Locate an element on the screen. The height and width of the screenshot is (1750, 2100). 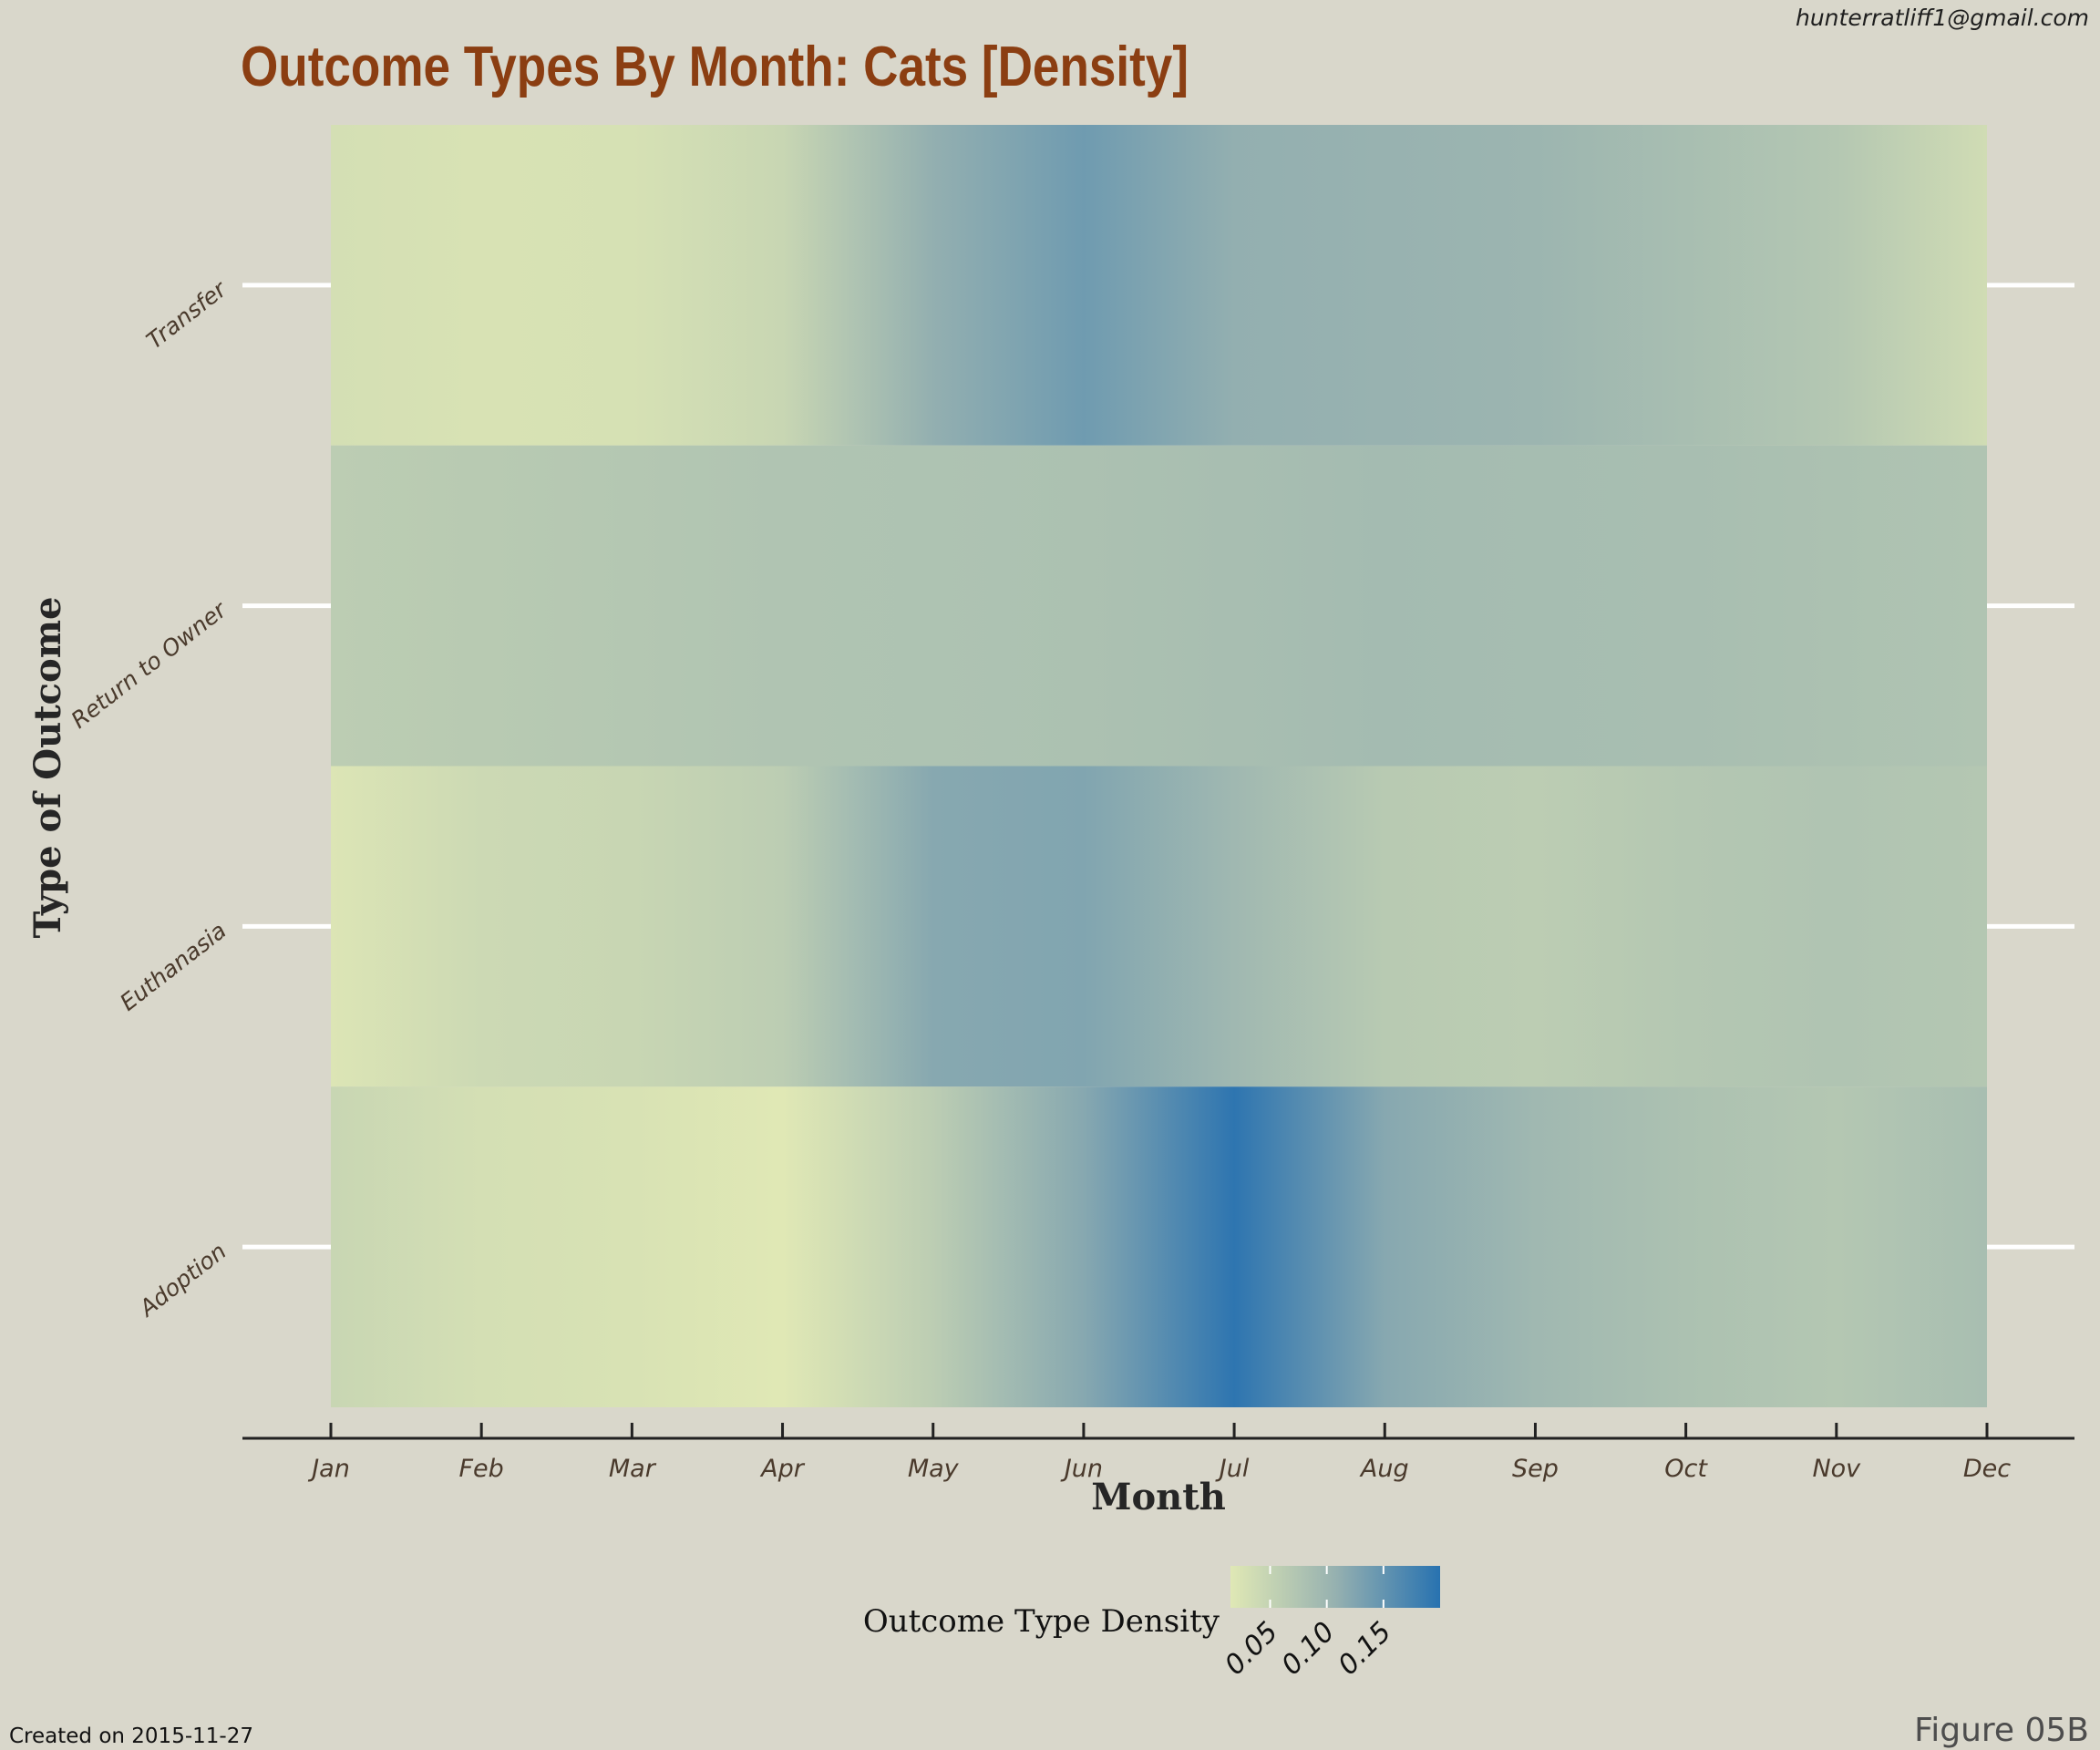
x-tick-label: Jun is located at coordinates (1081, 1469).